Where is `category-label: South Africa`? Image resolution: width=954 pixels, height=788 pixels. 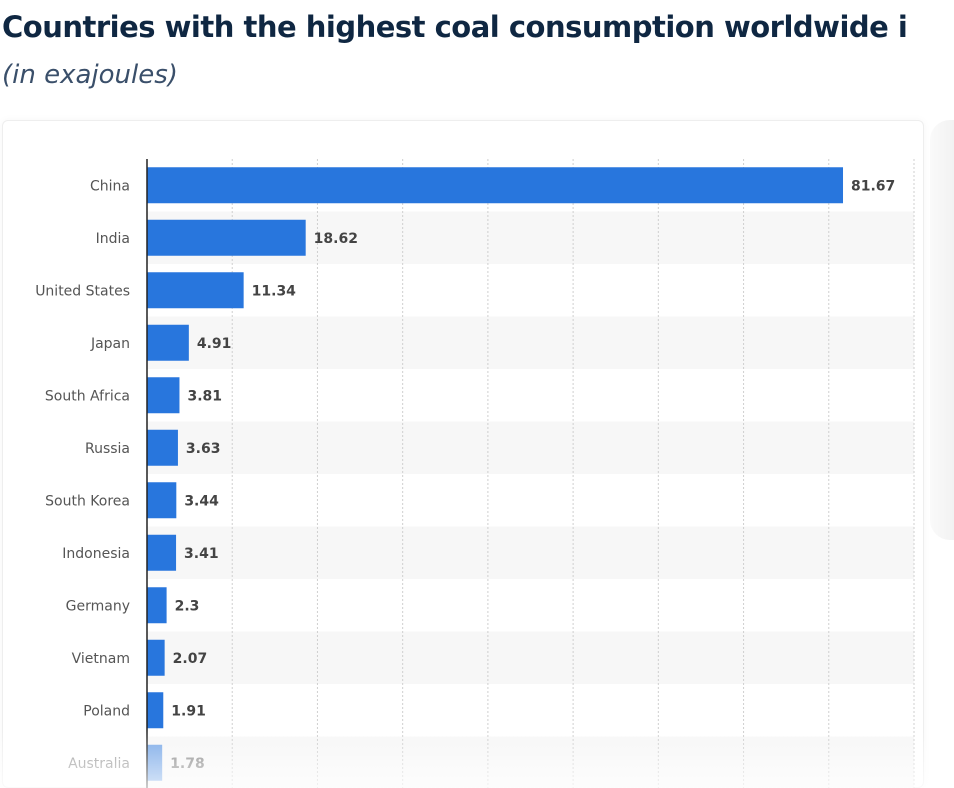 category-label: South Africa is located at coordinates (87, 396).